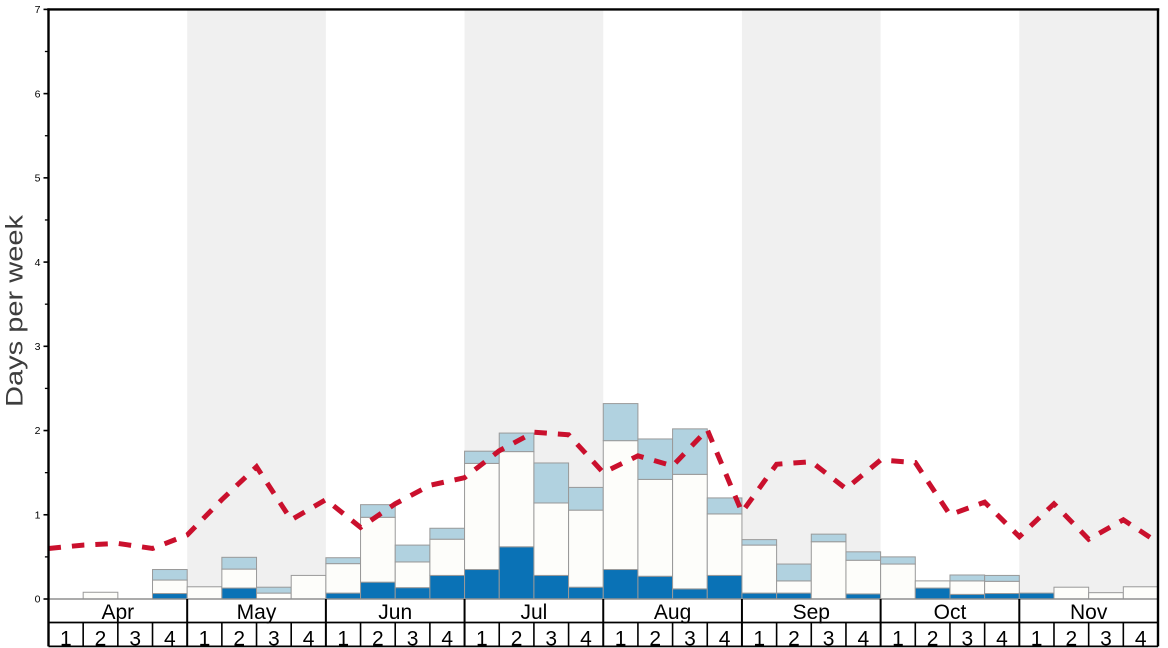 This screenshot has height=648, width=1168. What do you see at coordinates (38, 179) in the screenshot?
I see `svg-text: 5` at bounding box center [38, 179].